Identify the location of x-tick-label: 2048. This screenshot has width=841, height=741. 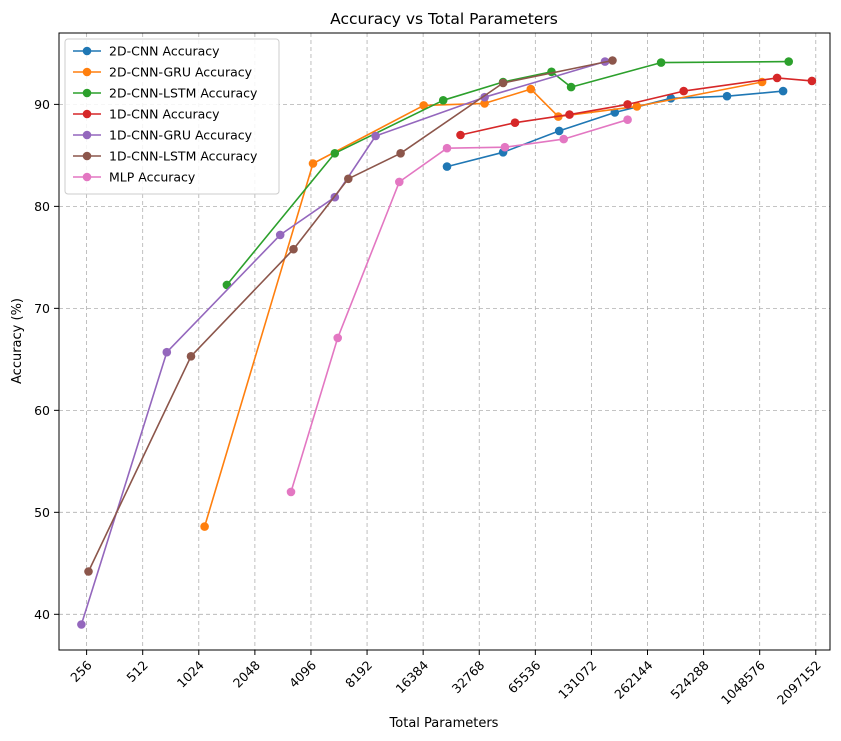
(246, 673).